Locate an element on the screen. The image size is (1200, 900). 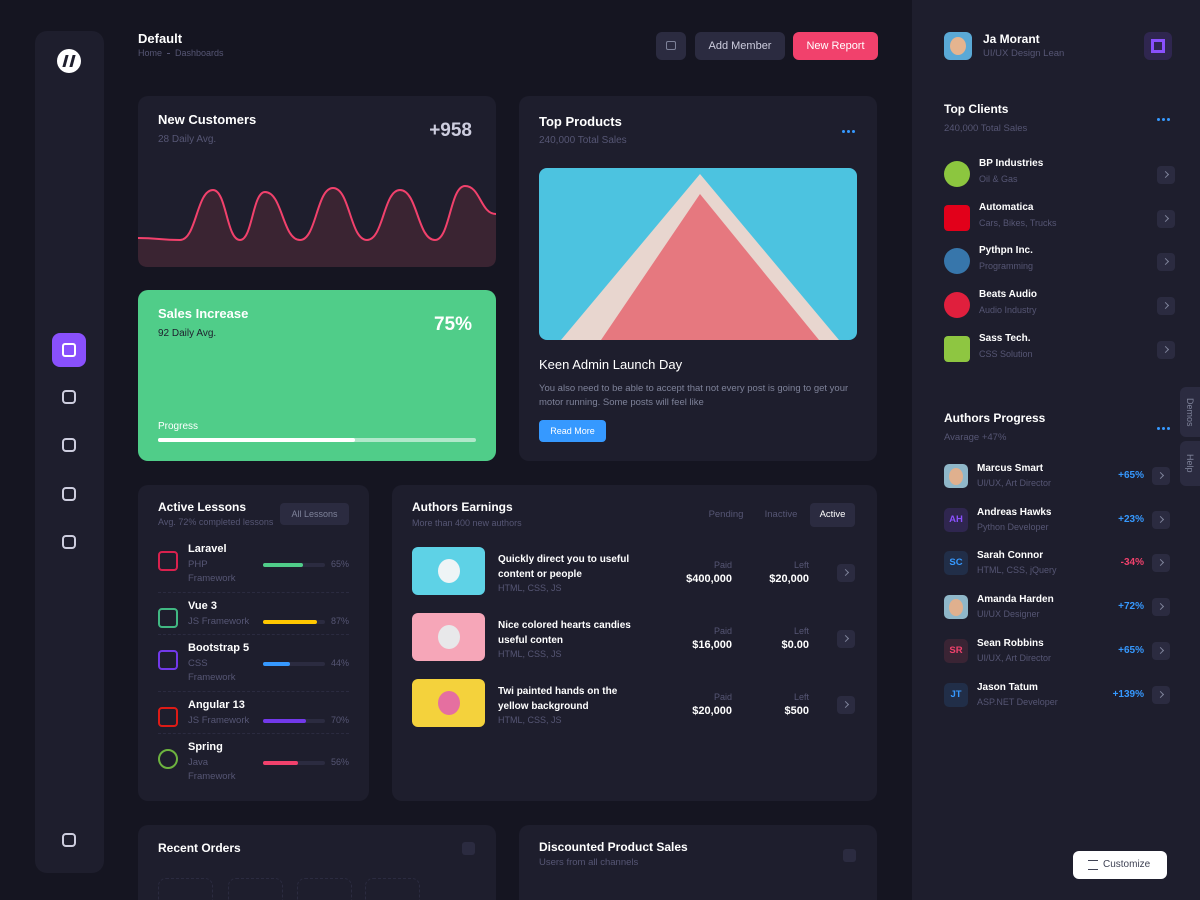
panel-title: Authors Progress is located at coordinates (995, 418).